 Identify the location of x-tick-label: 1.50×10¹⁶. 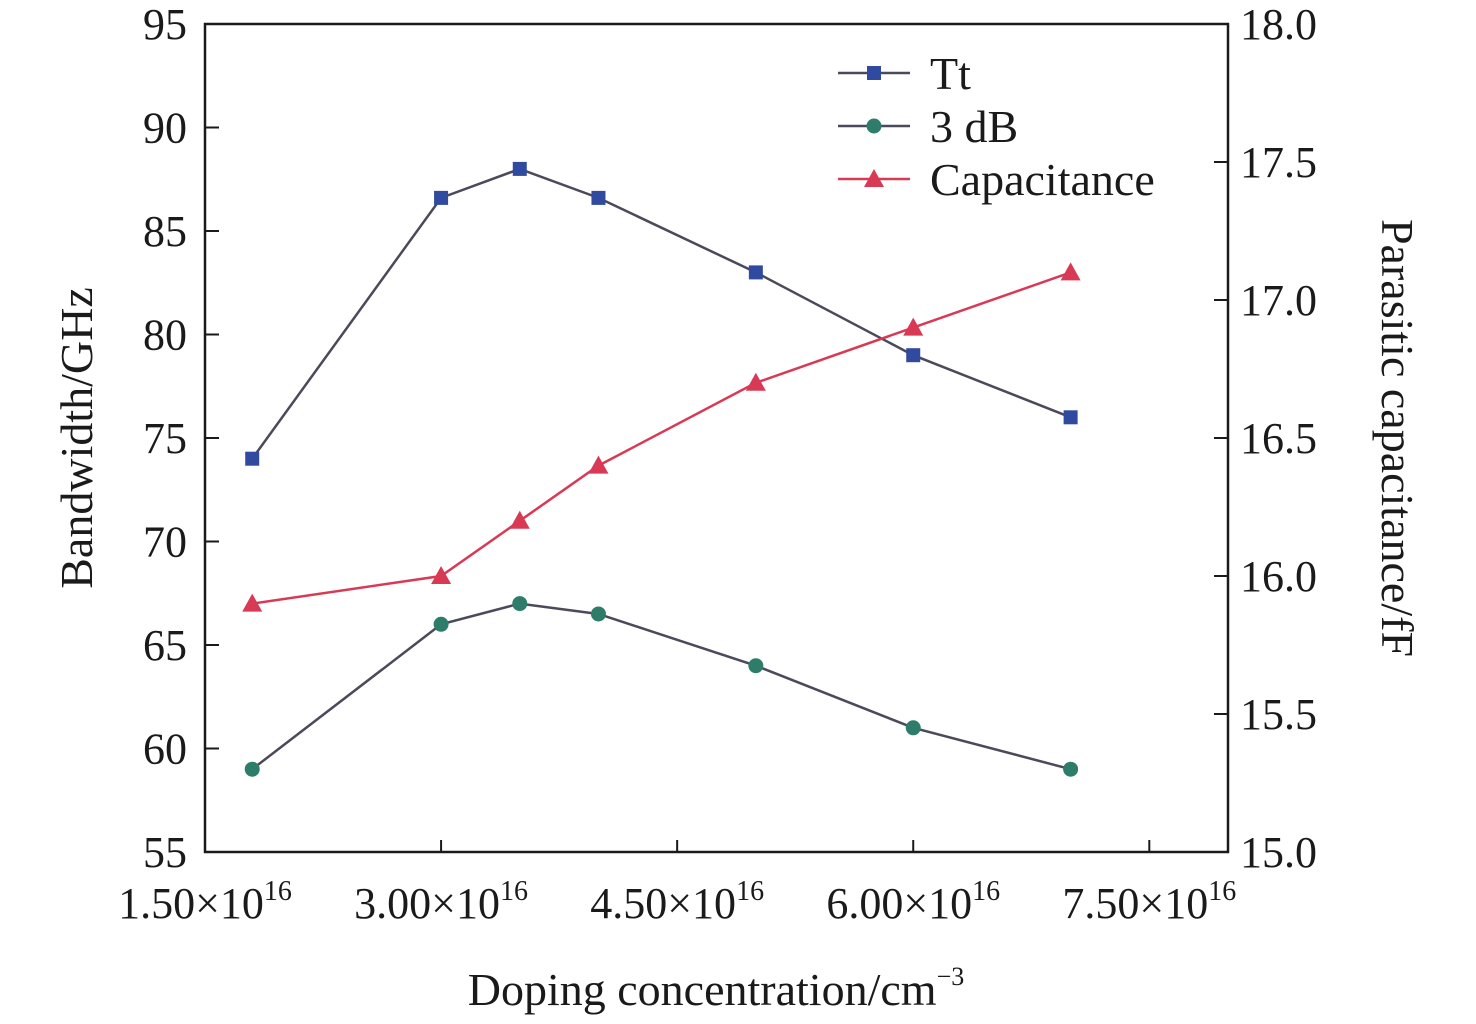
(205, 902).